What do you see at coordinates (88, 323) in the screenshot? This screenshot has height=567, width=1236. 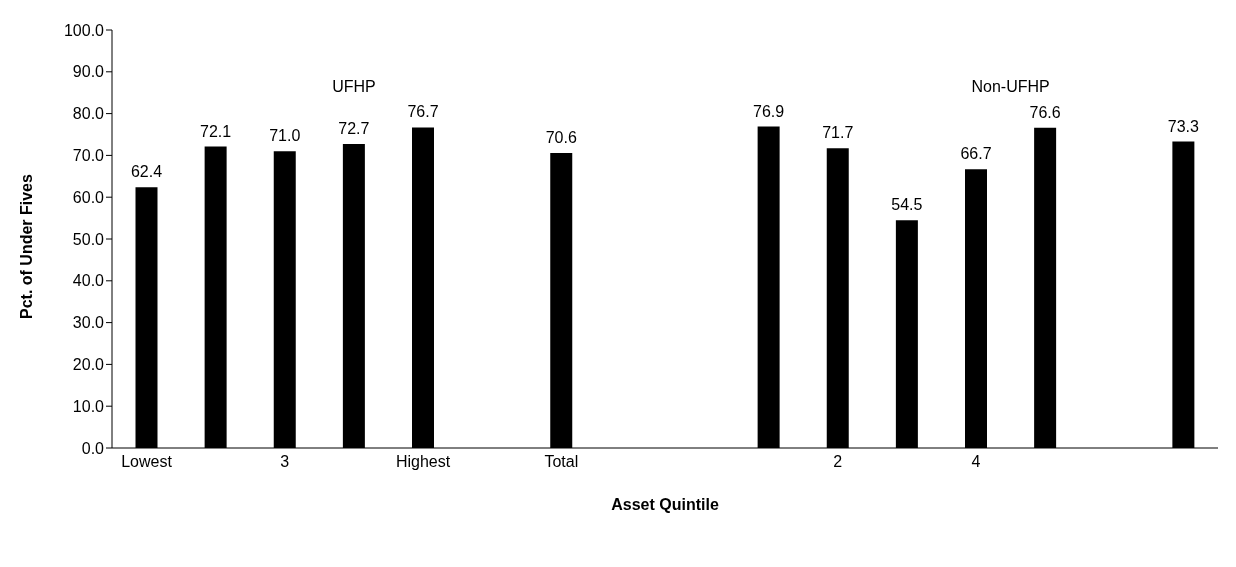 I see `y-tick-label: 30.0` at bounding box center [88, 323].